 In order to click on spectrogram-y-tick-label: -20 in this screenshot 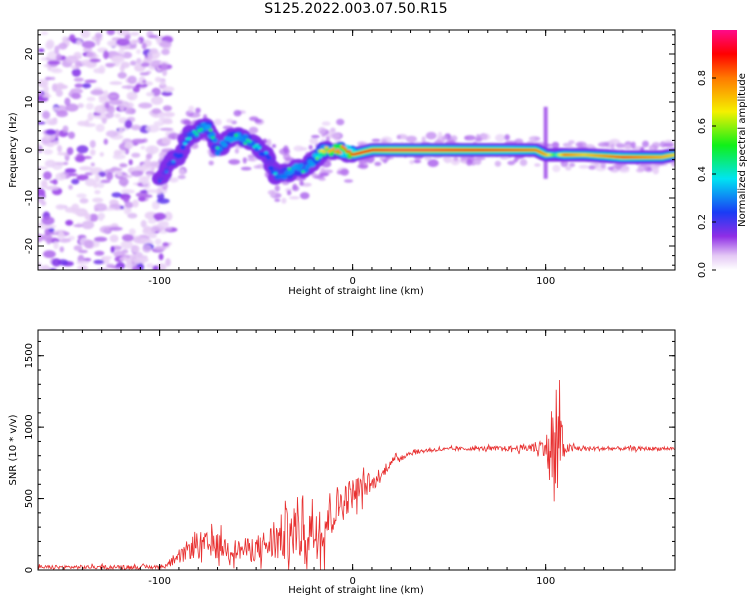, I will do `click(29, 246)`.